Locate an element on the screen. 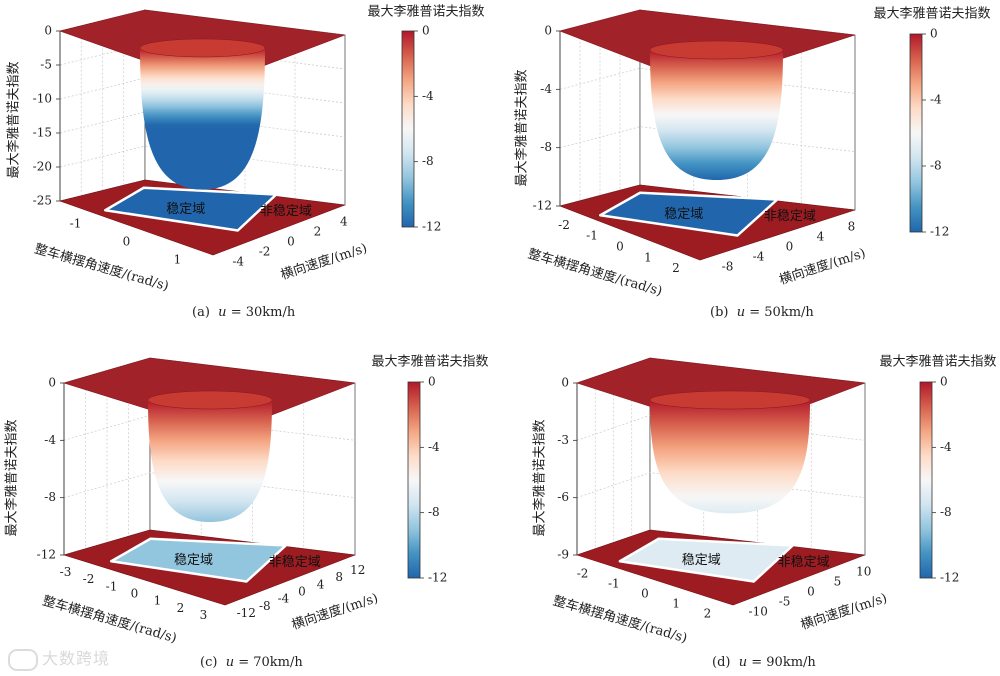 Image resolution: width=1000 pixels, height=676 pixels. y-tick-label: -2 is located at coordinates (265, 252).